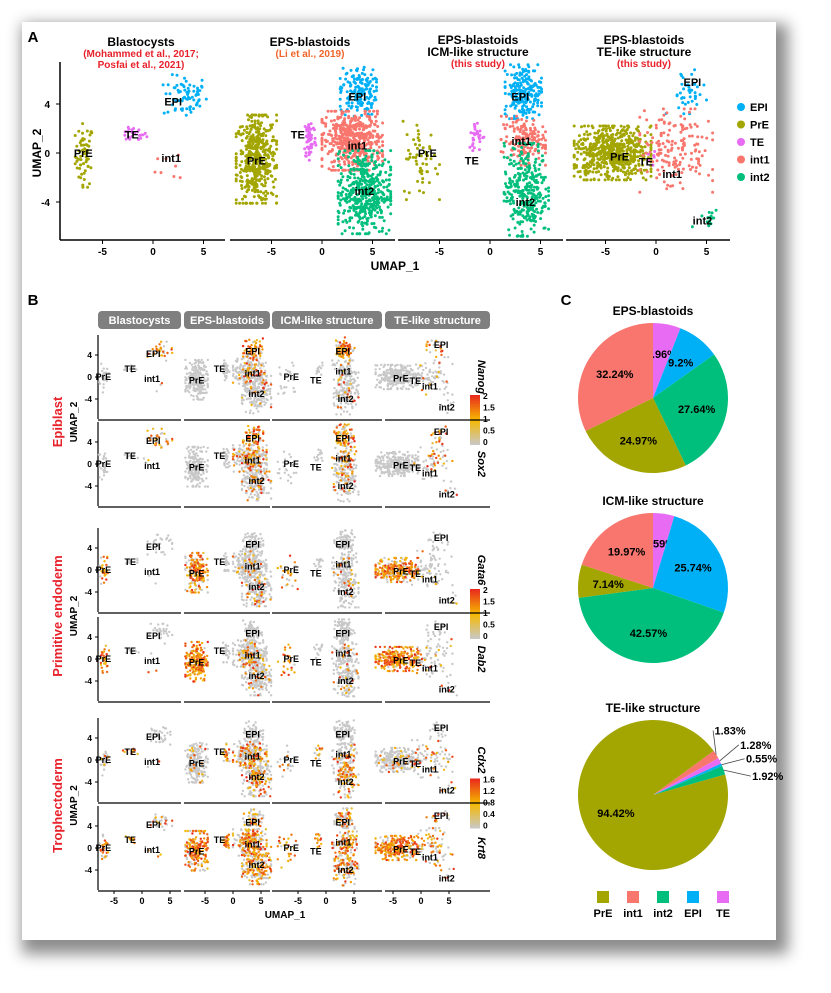  Describe the element at coordinates (37, 152) in the screenshot. I see `y-axis-label: UMAP_2` at that location.